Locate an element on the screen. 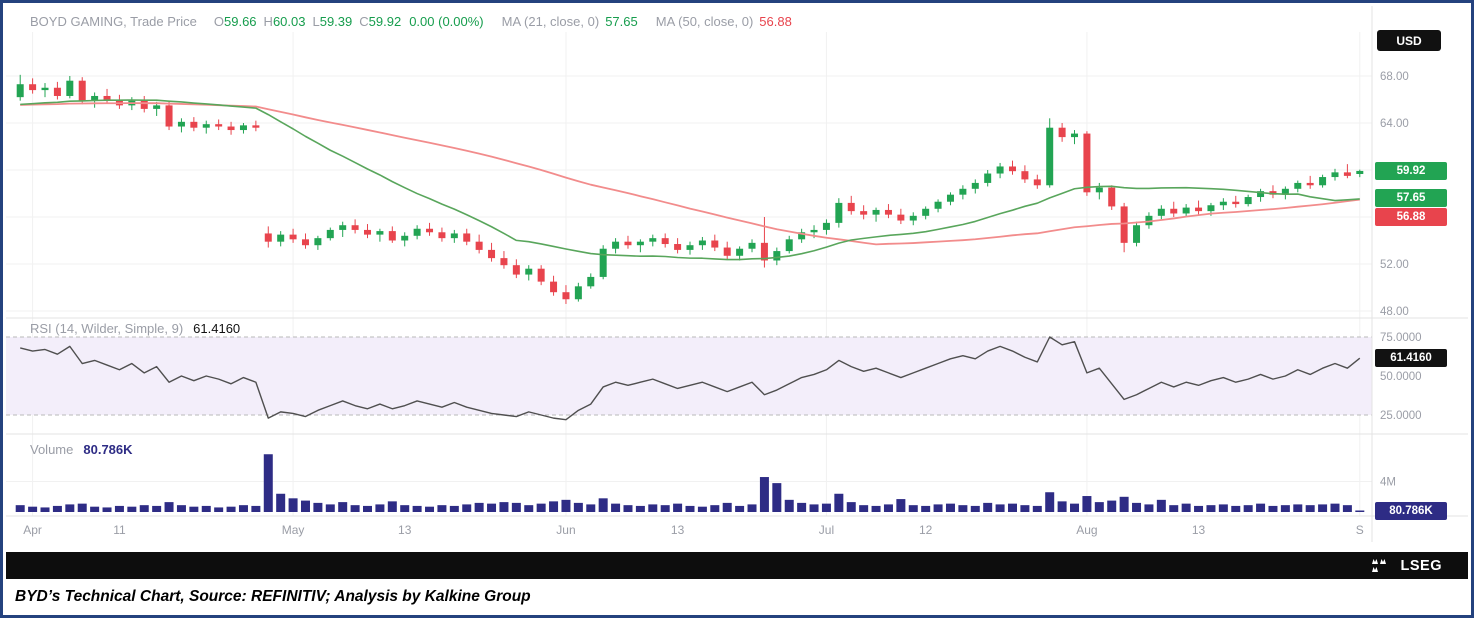 The height and width of the screenshot is (618, 1474). volume-label-text: Volume is located at coordinates (52, 449).